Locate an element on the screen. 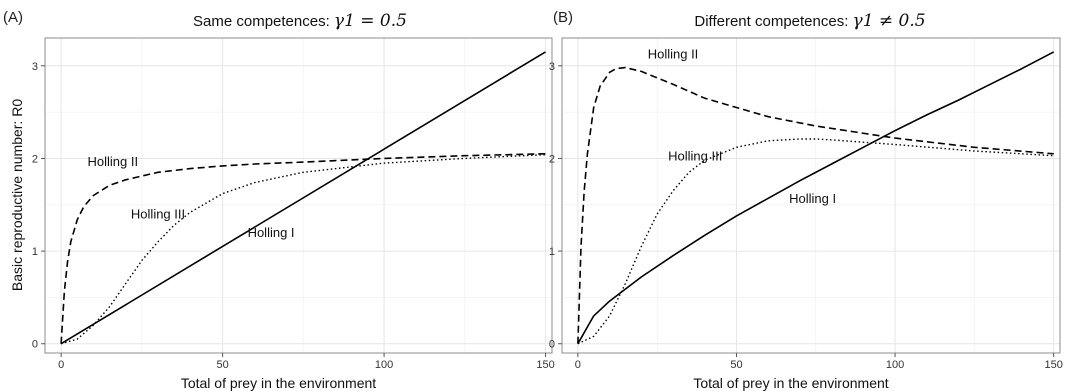 Image resolution: width=1065 pixels, height=391 pixels. panel-title: Different competences: γ1 ≠ 0.5 is located at coordinates (809, 21).